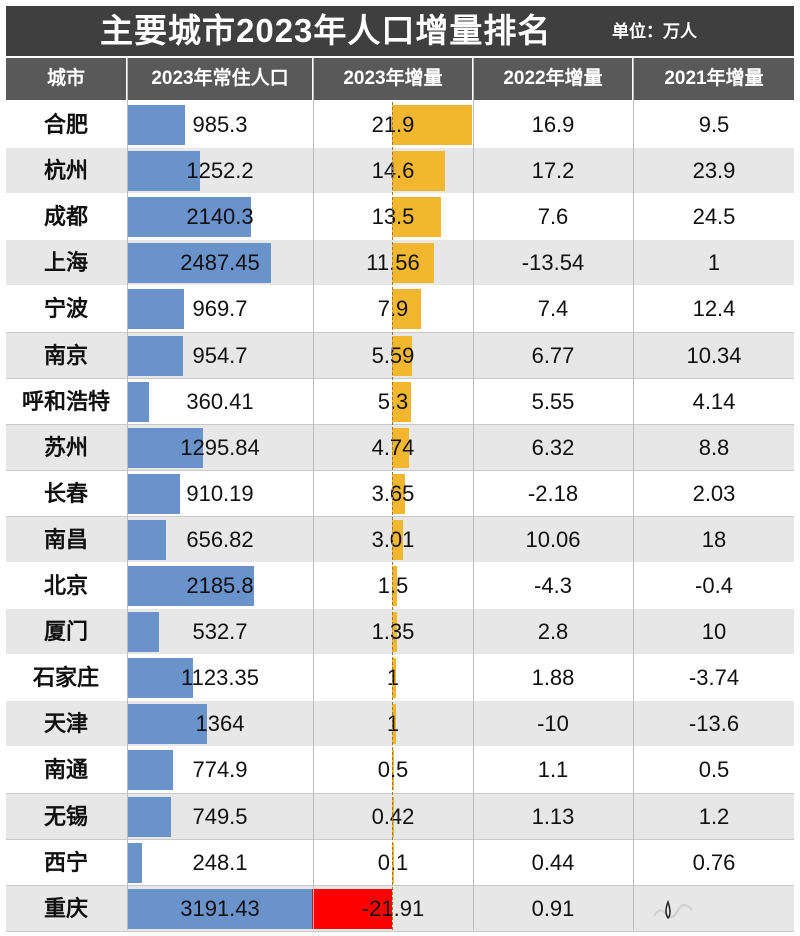 The image size is (800, 936). What do you see at coordinates (400, 862) in the screenshot?
I see `table-row: 西宁 248.1 0.1 0.44 0.76` at bounding box center [400, 862].